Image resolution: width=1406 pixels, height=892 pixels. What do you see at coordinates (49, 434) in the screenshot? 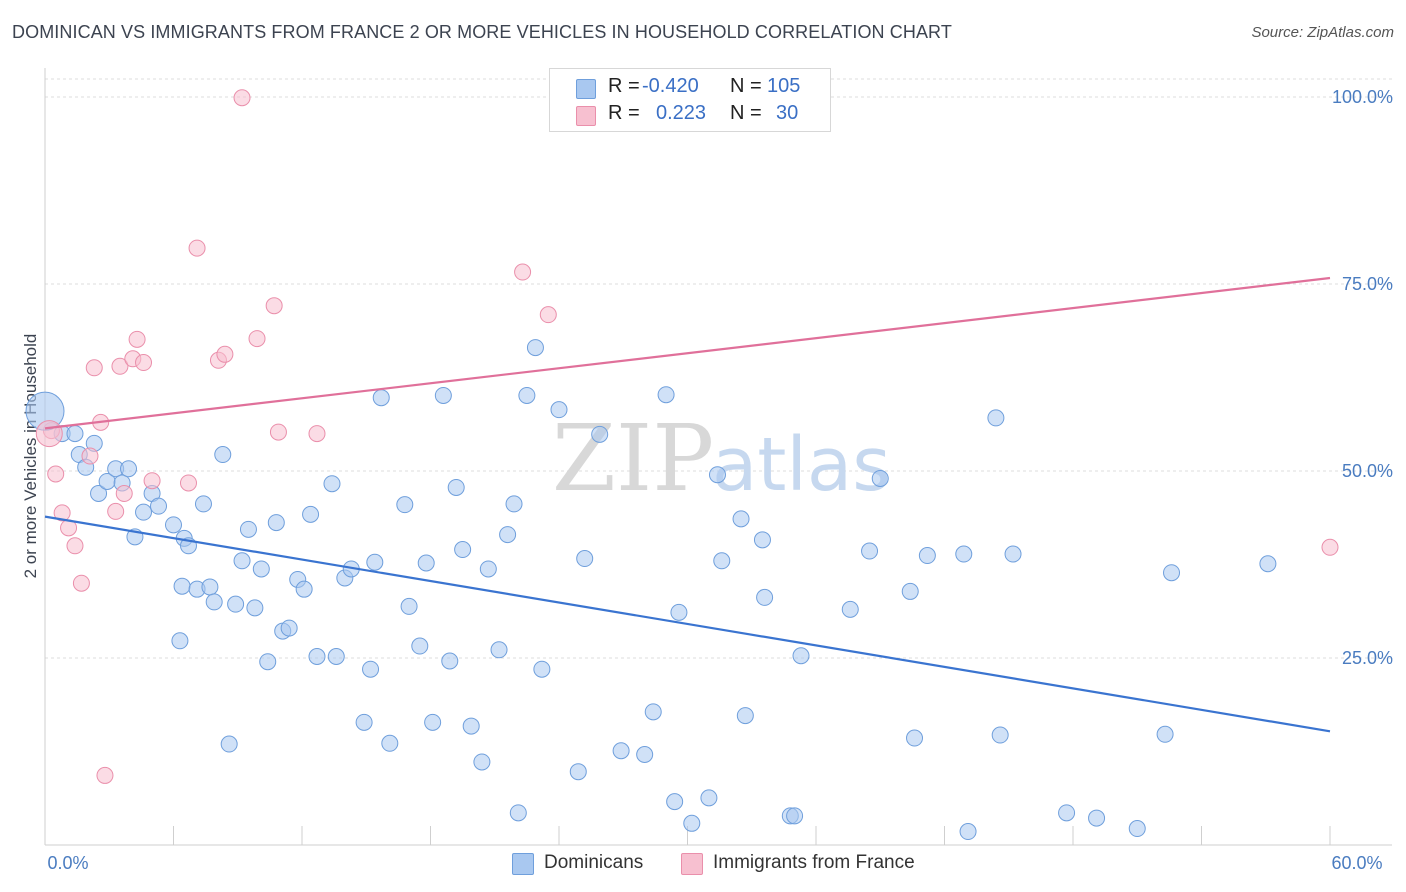
I see `france-point-large` at bounding box center [49, 434].